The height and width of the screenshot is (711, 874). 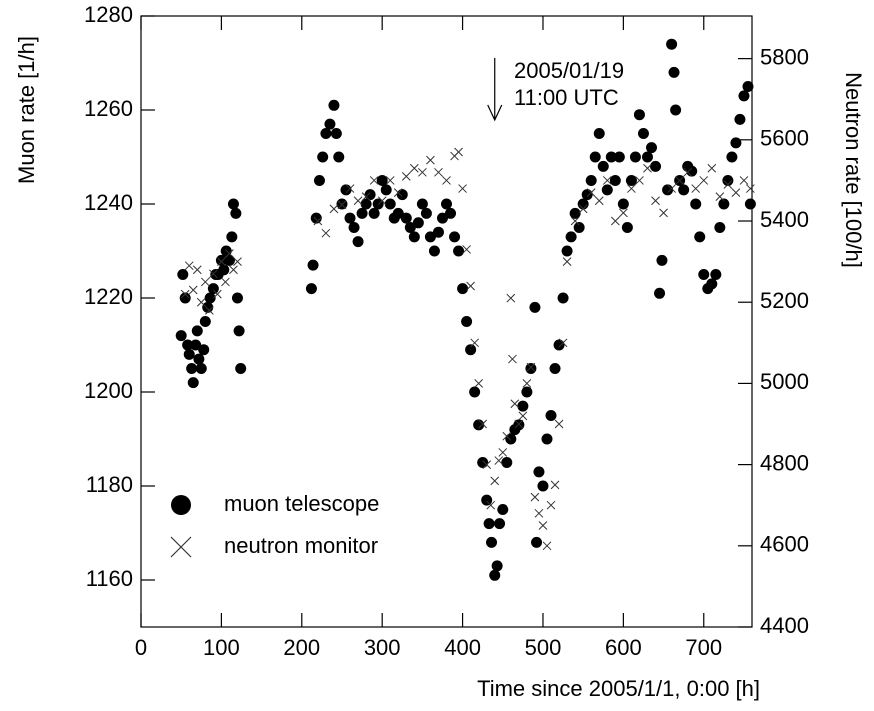 What do you see at coordinates (853, 170) in the screenshot?
I see `y2-axis-label: Neutron rate [100/h]` at bounding box center [853, 170].